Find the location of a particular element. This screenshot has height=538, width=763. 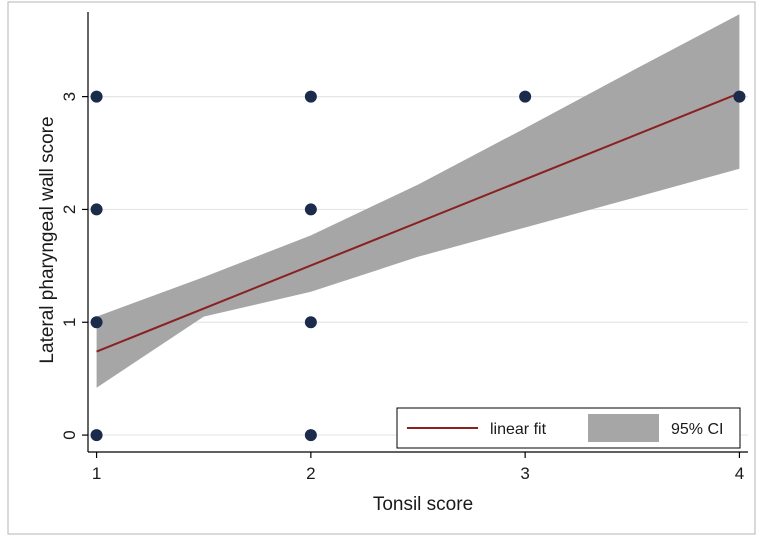

y-tick-label-3: 3 is located at coordinates (69, 96).